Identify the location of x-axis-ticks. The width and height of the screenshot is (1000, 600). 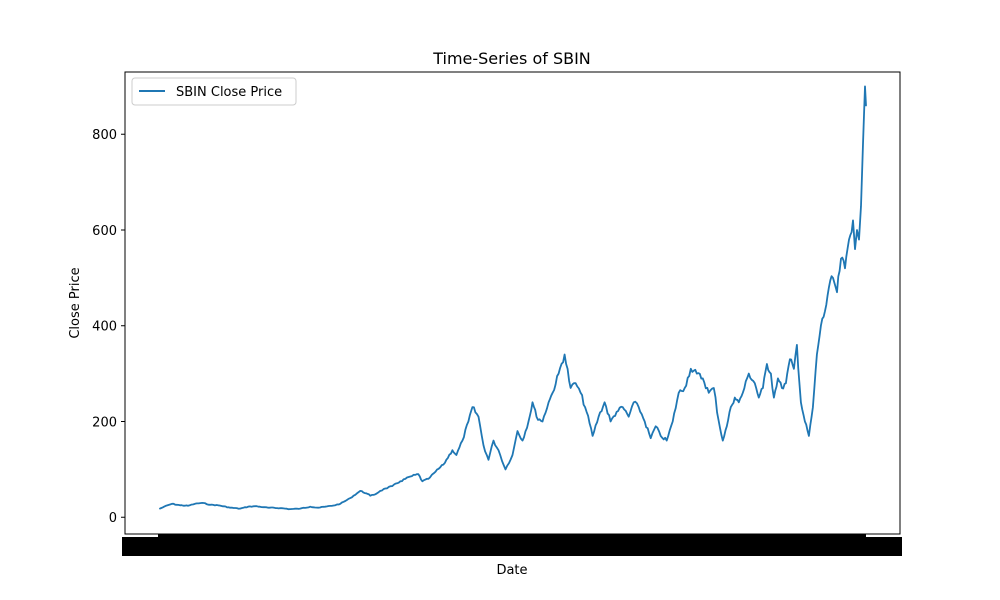
(512, 545).